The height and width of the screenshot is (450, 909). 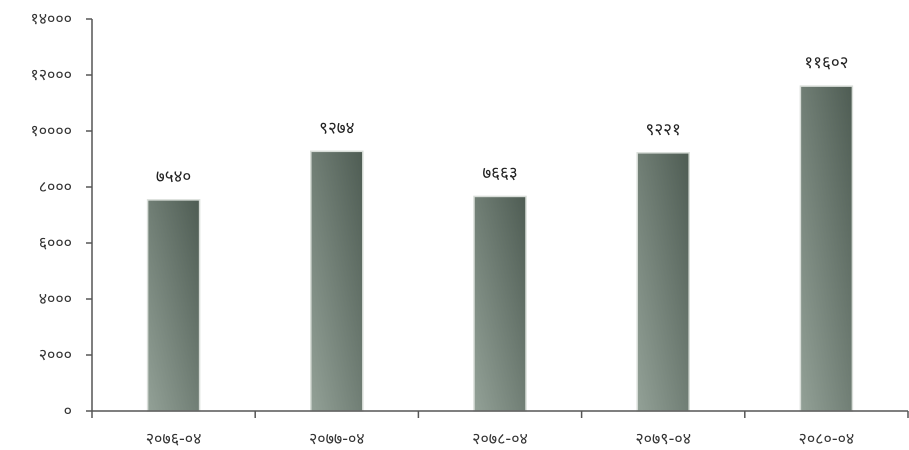 What do you see at coordinates (500, 438) in the screenshot?
I see `x-tick-label: २०७८-०४` at bounding box center [500, 438].